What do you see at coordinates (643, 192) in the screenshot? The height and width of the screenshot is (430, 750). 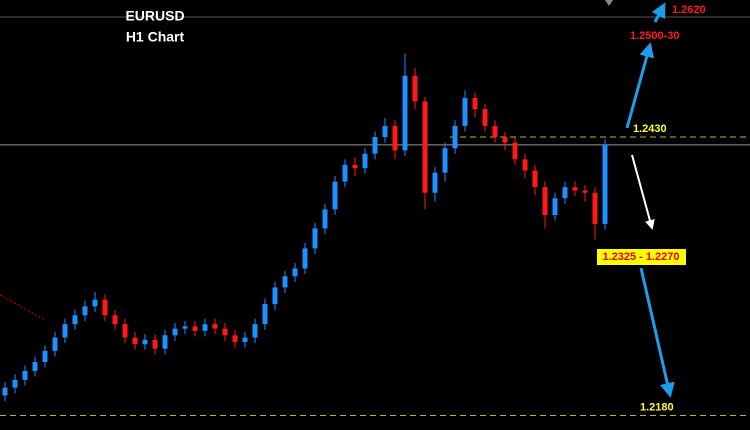 I see `arrow-down` at bounding box center [643, 192].